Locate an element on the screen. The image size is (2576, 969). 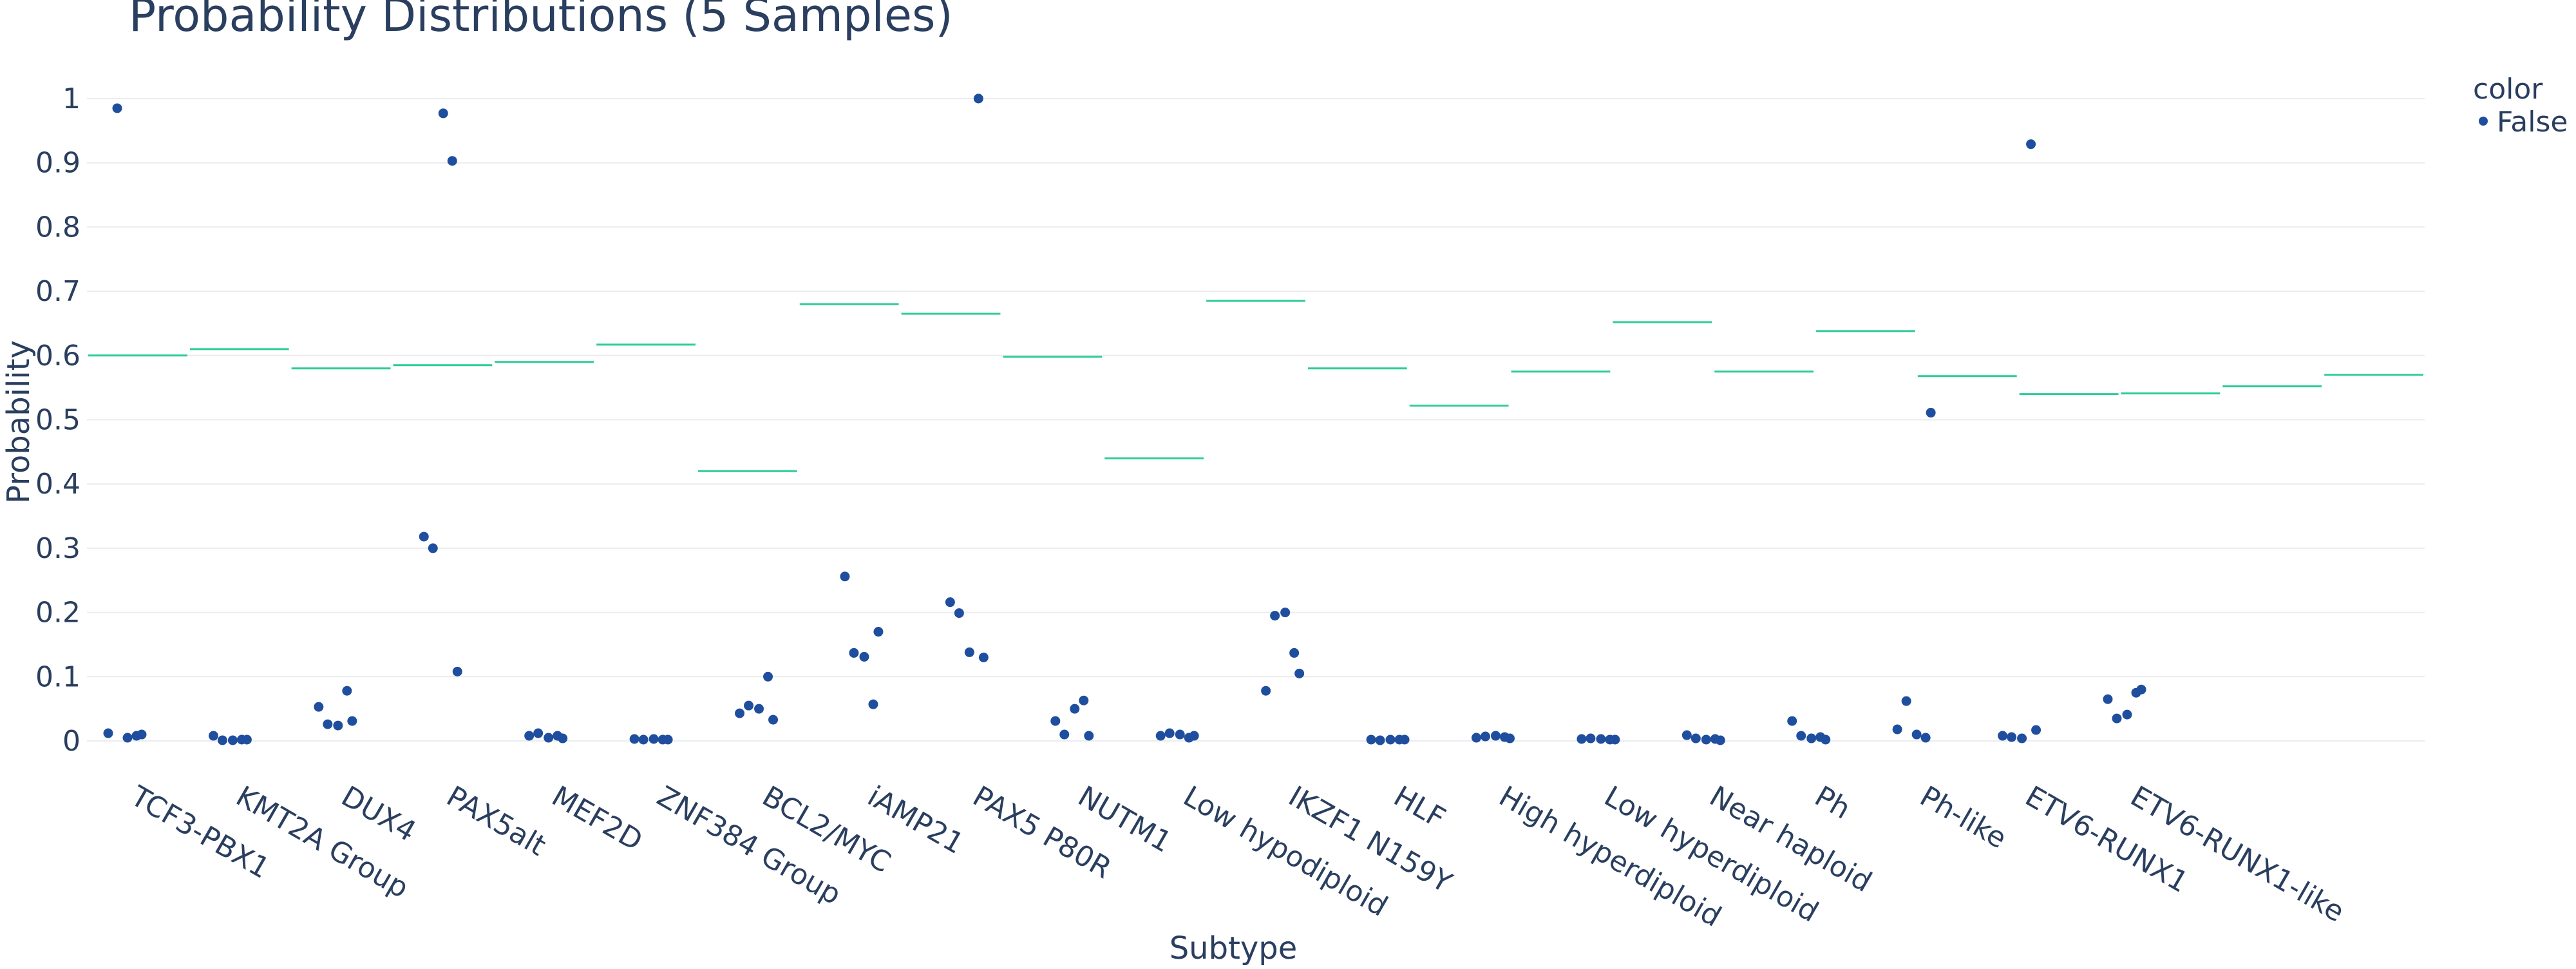
x-tick-label: KMT2A Group is located at coordinates (322, 842).